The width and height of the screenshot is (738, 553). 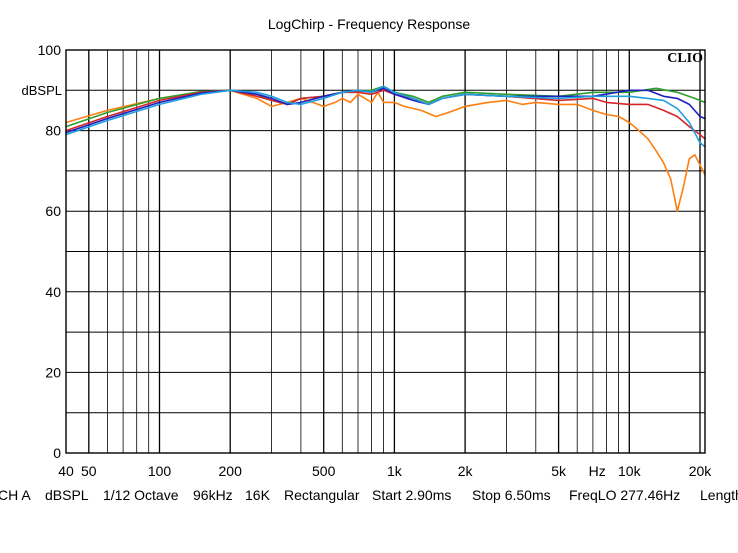 What do you see at coordinates (89, 471) in the screenshot?
I see `x-tick-label: 50` at bounding box center [89, 471].